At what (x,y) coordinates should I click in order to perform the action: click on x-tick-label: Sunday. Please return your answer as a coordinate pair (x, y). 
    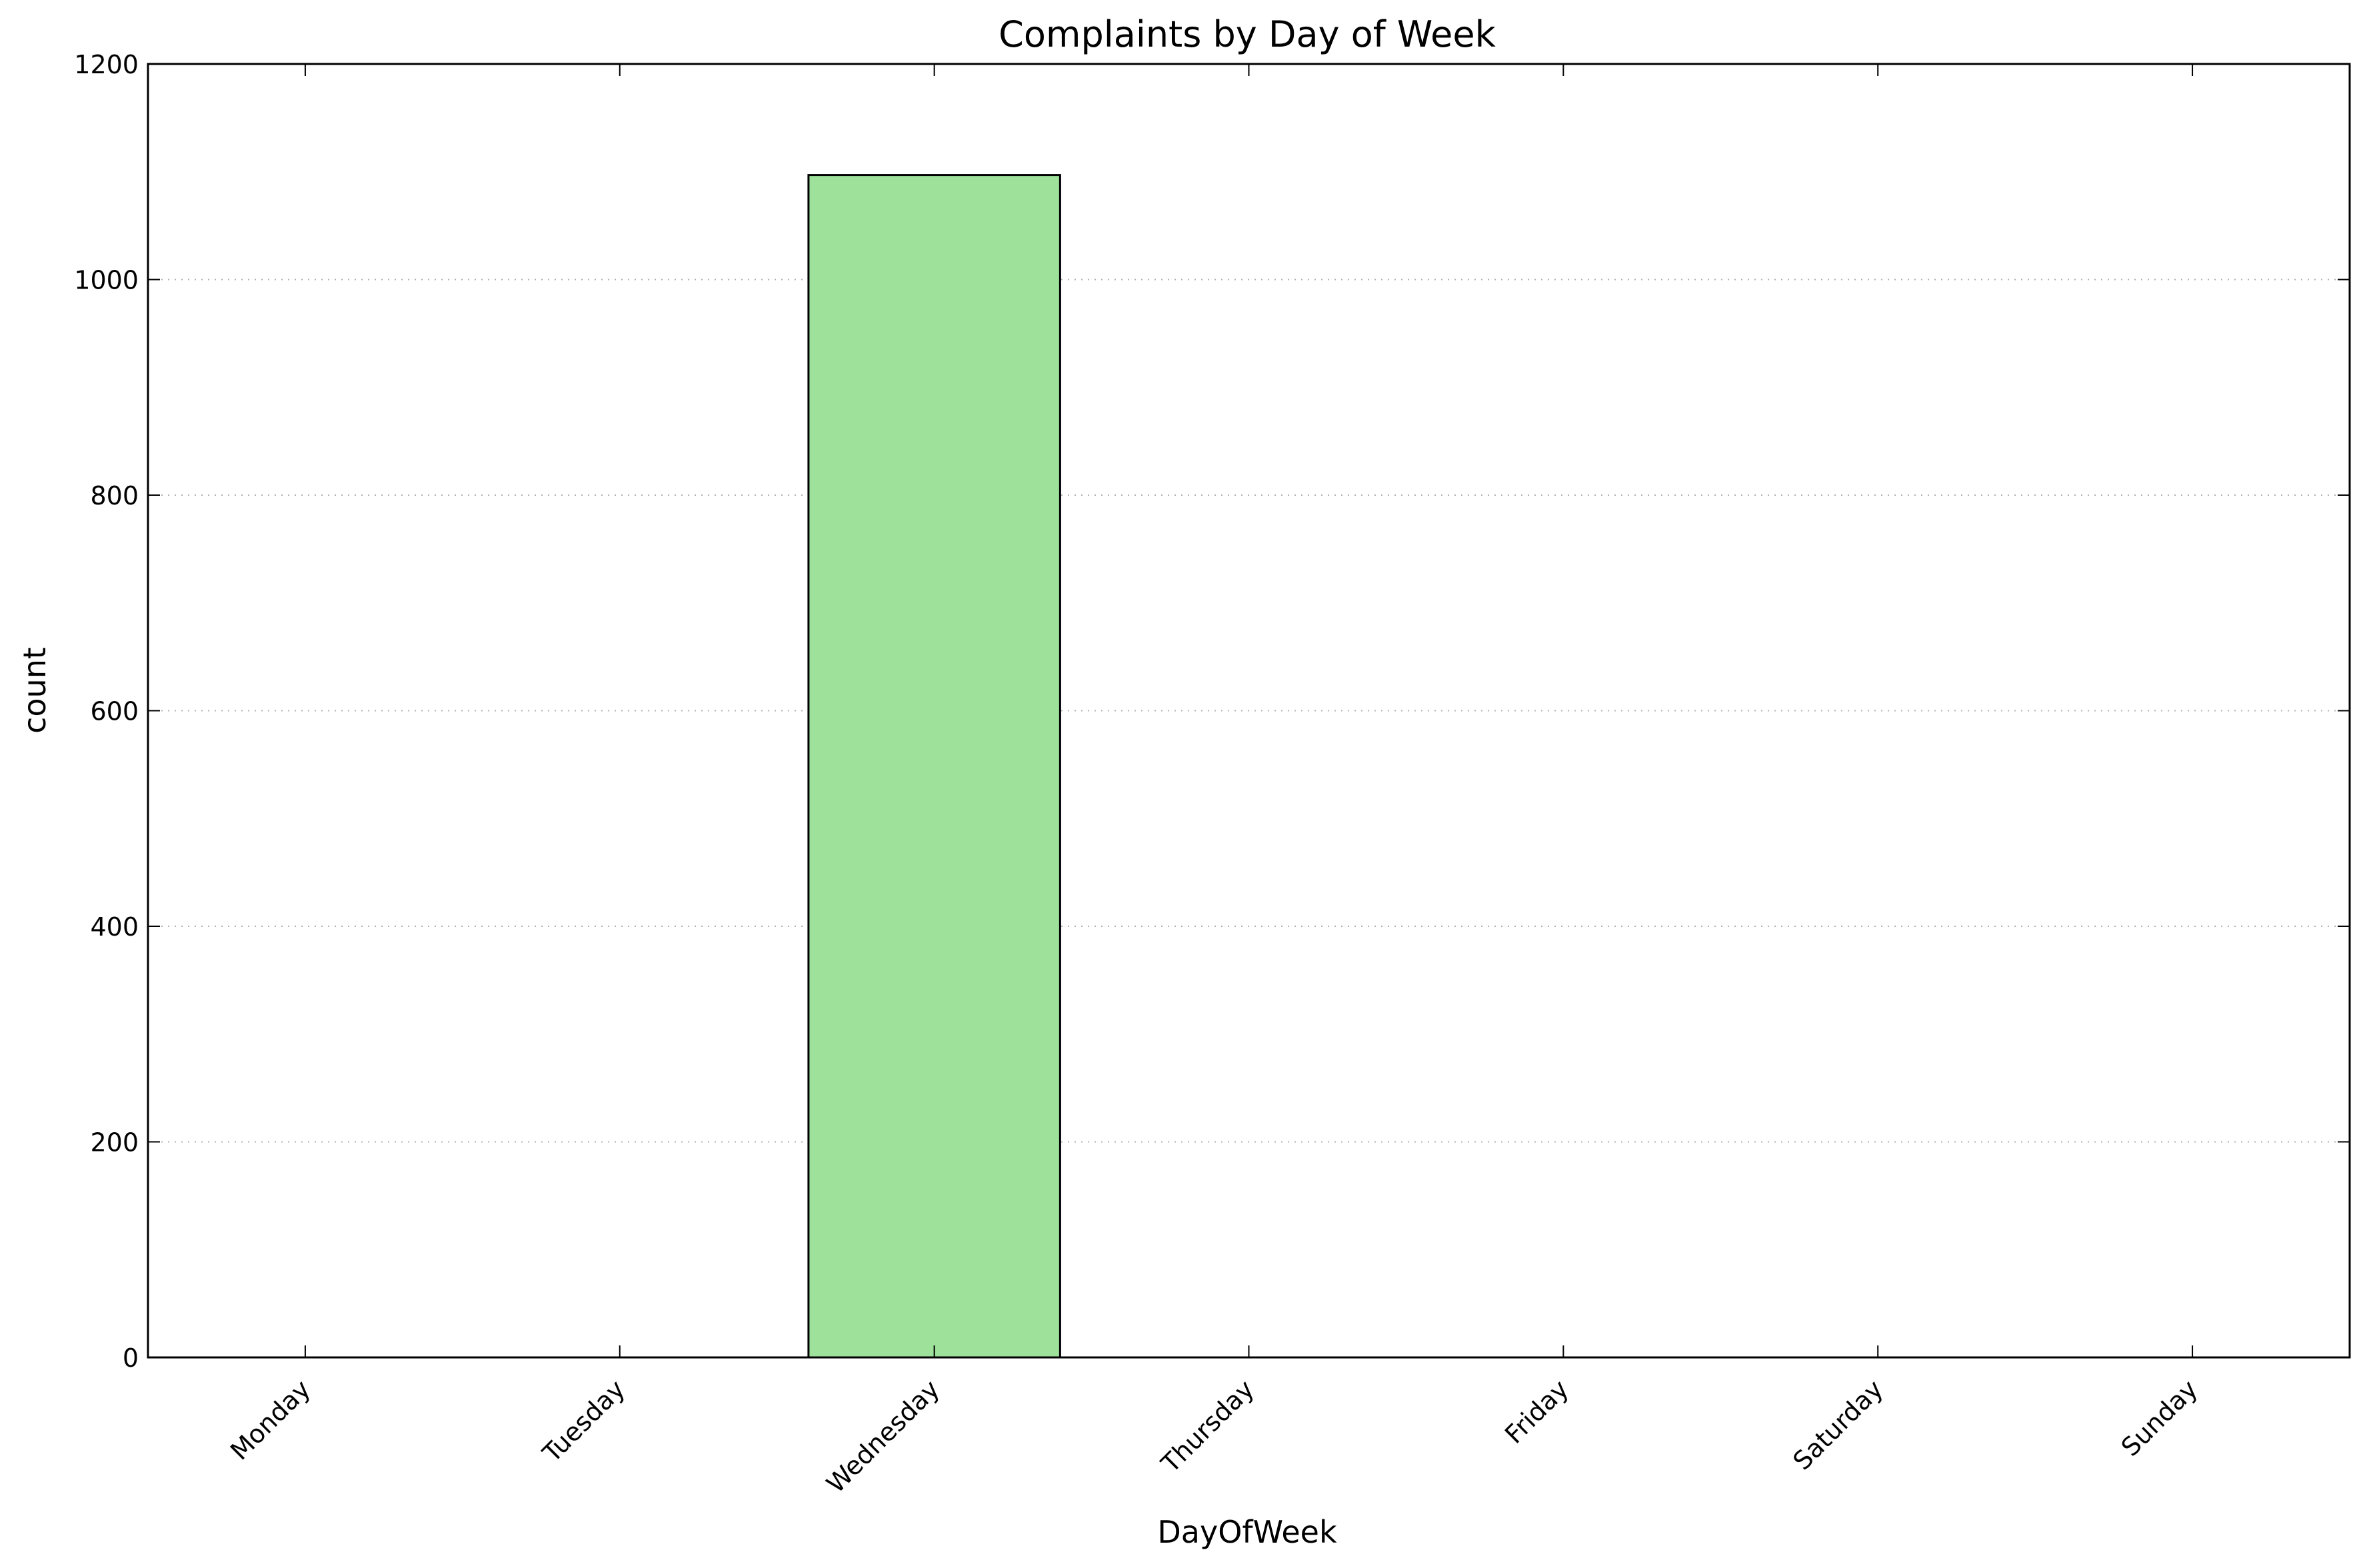
    Looking at the image, I should click on (2160, 1418).